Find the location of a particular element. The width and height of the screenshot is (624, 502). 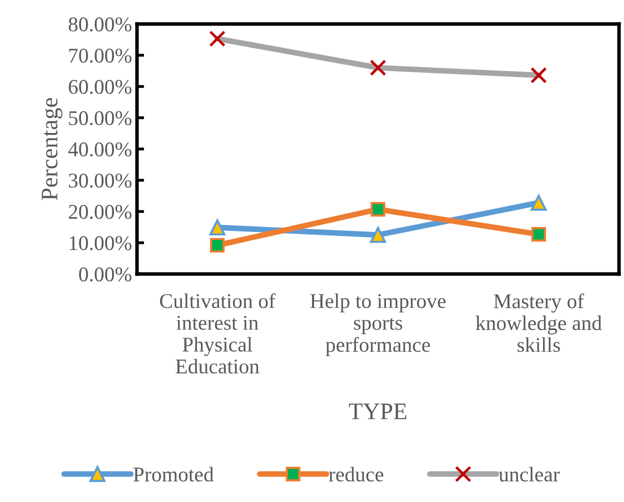

legend-label: reduce is located at coordinates (356, 474).